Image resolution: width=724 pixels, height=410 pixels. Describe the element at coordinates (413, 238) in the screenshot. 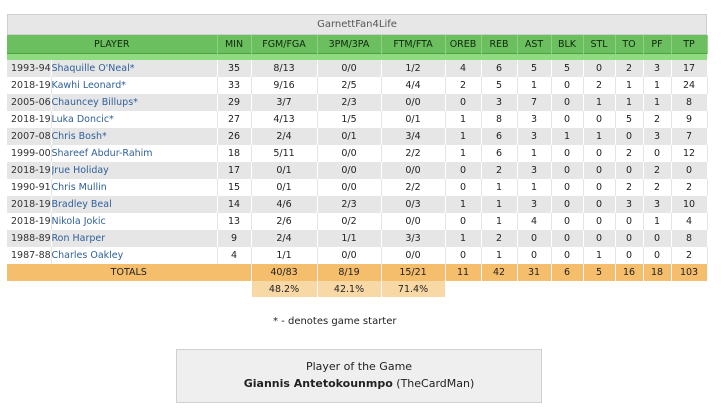

I see `player-ft: 3/3` at that location.